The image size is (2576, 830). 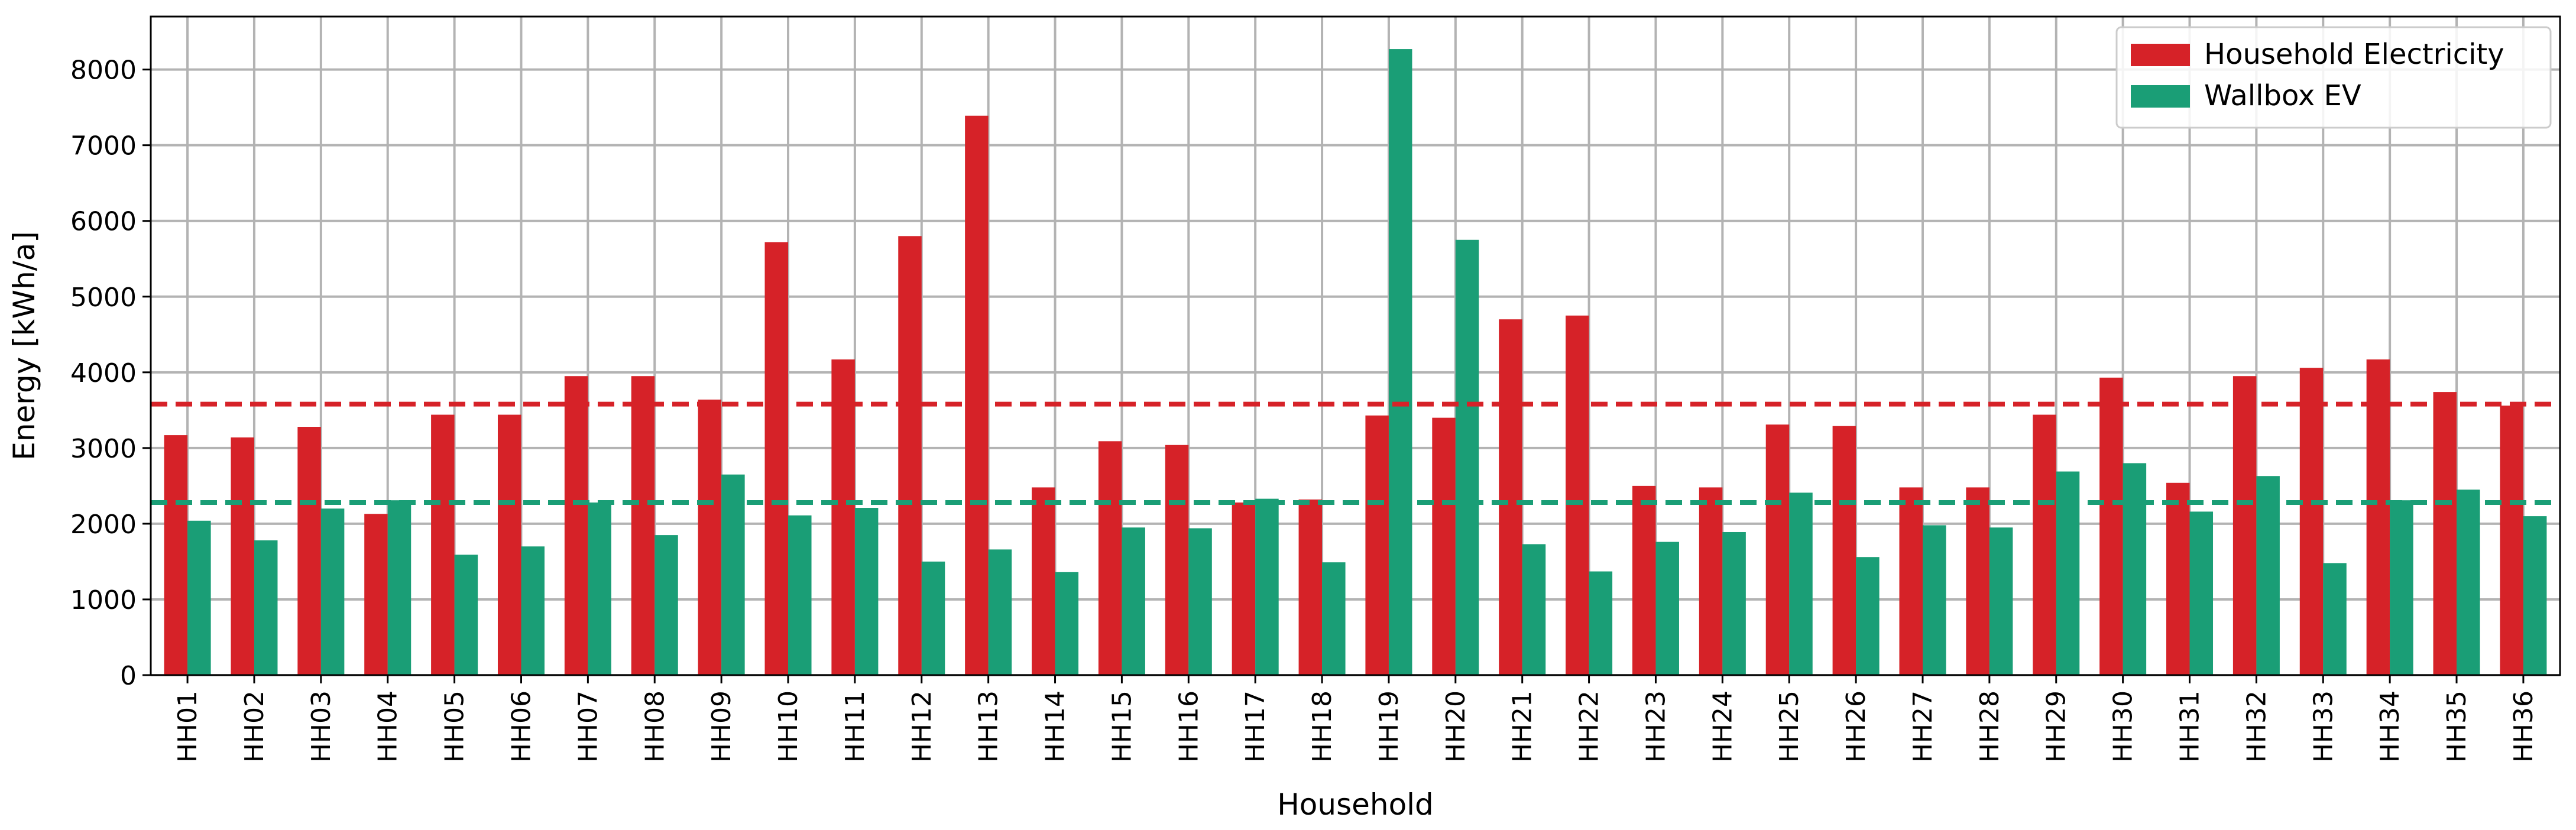 What do you see at coordinates (103, 222) in the screenshot?
I see `y-tick-label: 6000` at bounding box center [103, 222].